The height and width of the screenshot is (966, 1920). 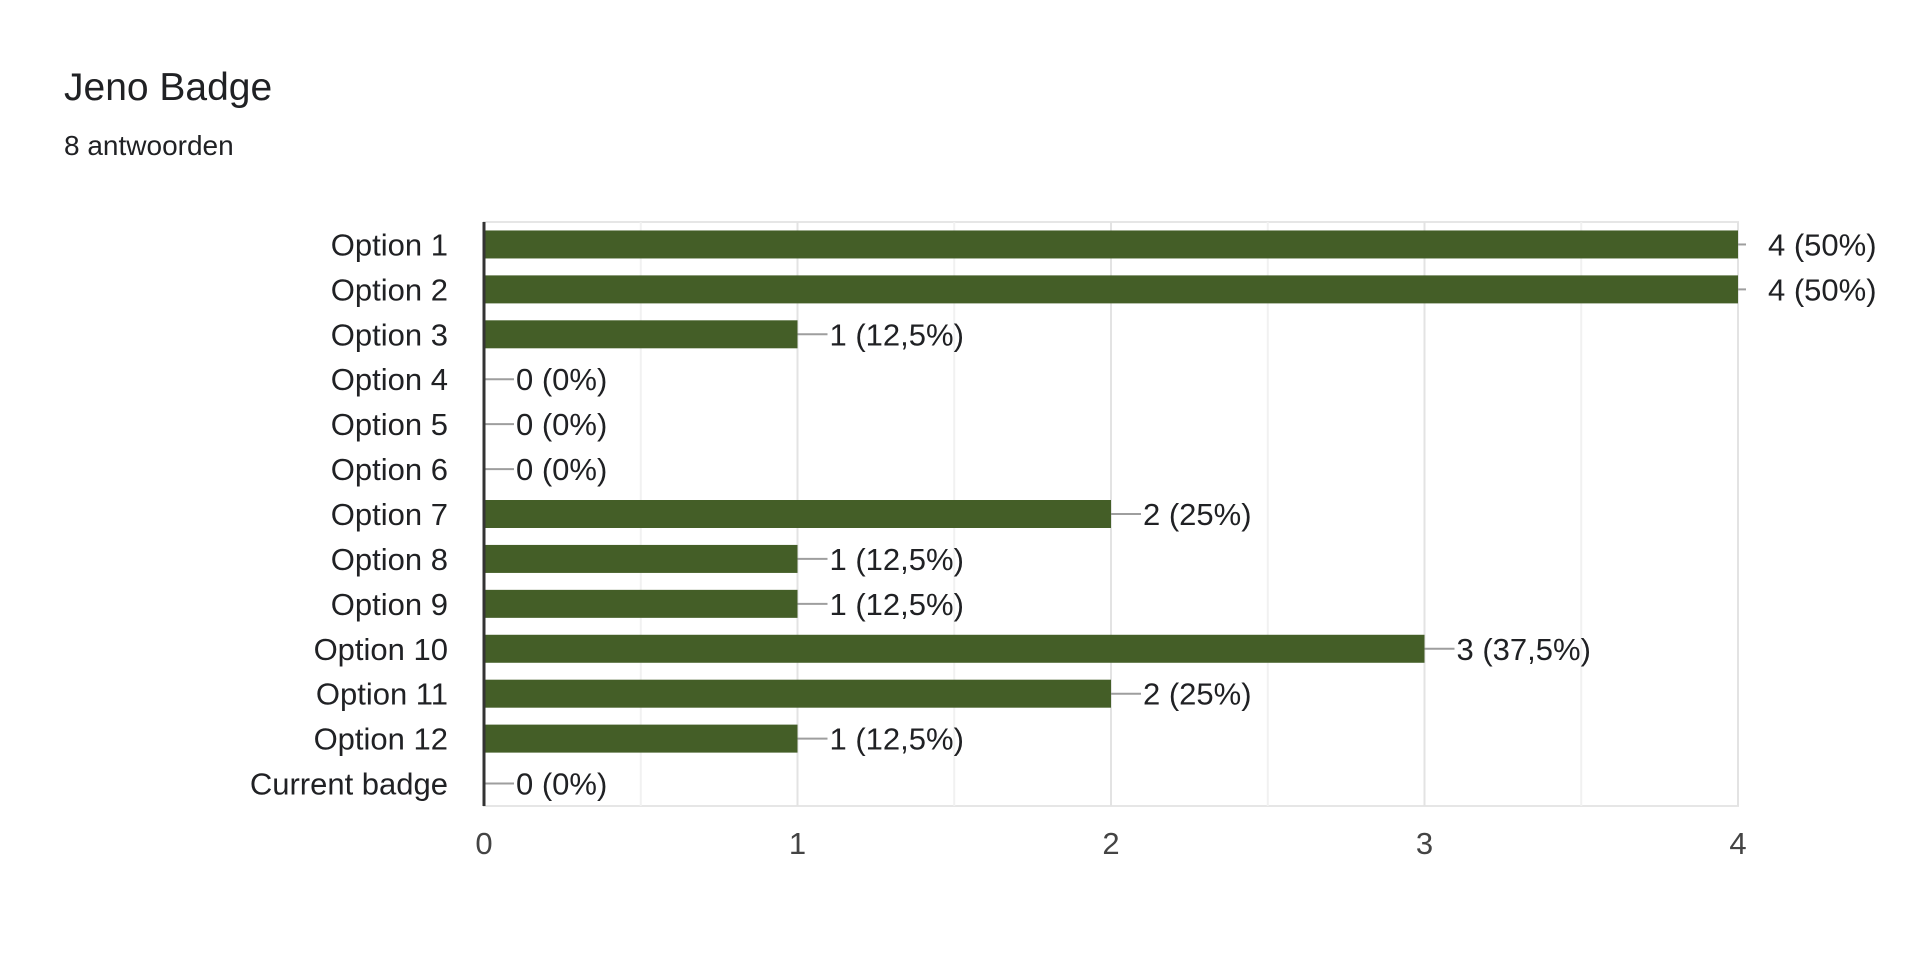 I want to click on category-label: Option 11, so click(x=382, y=694).